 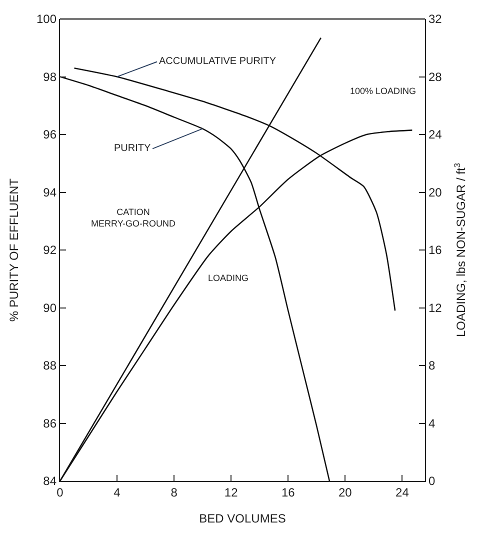 I want to click on x-tick-label: 20, so click(x=345, y=493).